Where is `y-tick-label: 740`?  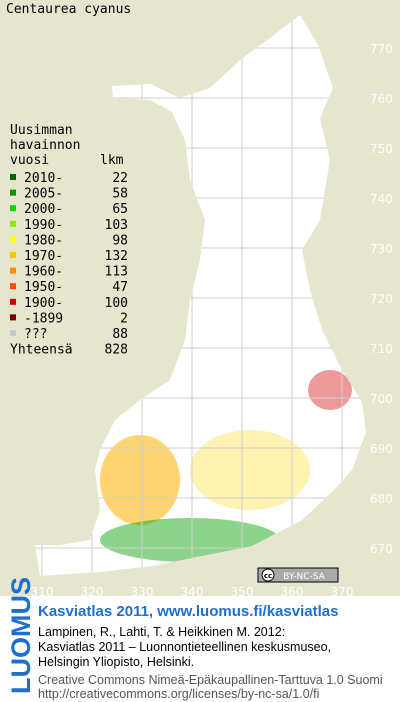
y-tick-label: 740 is located at coordinates (381, 199).